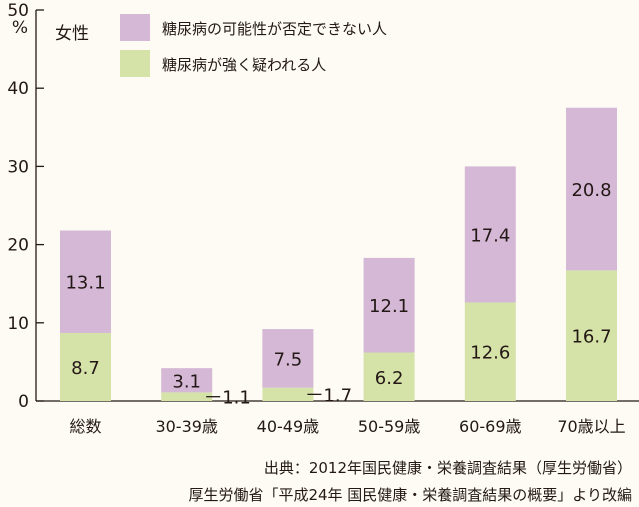 Image resolution: width=639 pixels, height=507 pixels. I want to click on source-line-2: 厚生労働省「平成24年 国民健康・栄養調査結果の概要」より改編, so click(410, 495).